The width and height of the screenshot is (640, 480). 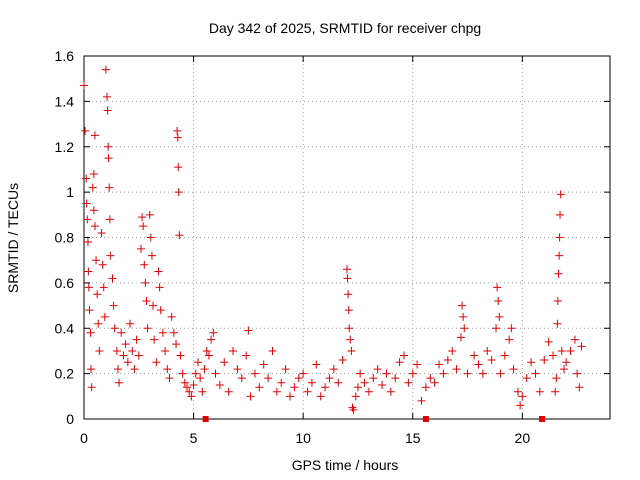 I want to click on x-tick-label: 20, so click(x=523, y=438).